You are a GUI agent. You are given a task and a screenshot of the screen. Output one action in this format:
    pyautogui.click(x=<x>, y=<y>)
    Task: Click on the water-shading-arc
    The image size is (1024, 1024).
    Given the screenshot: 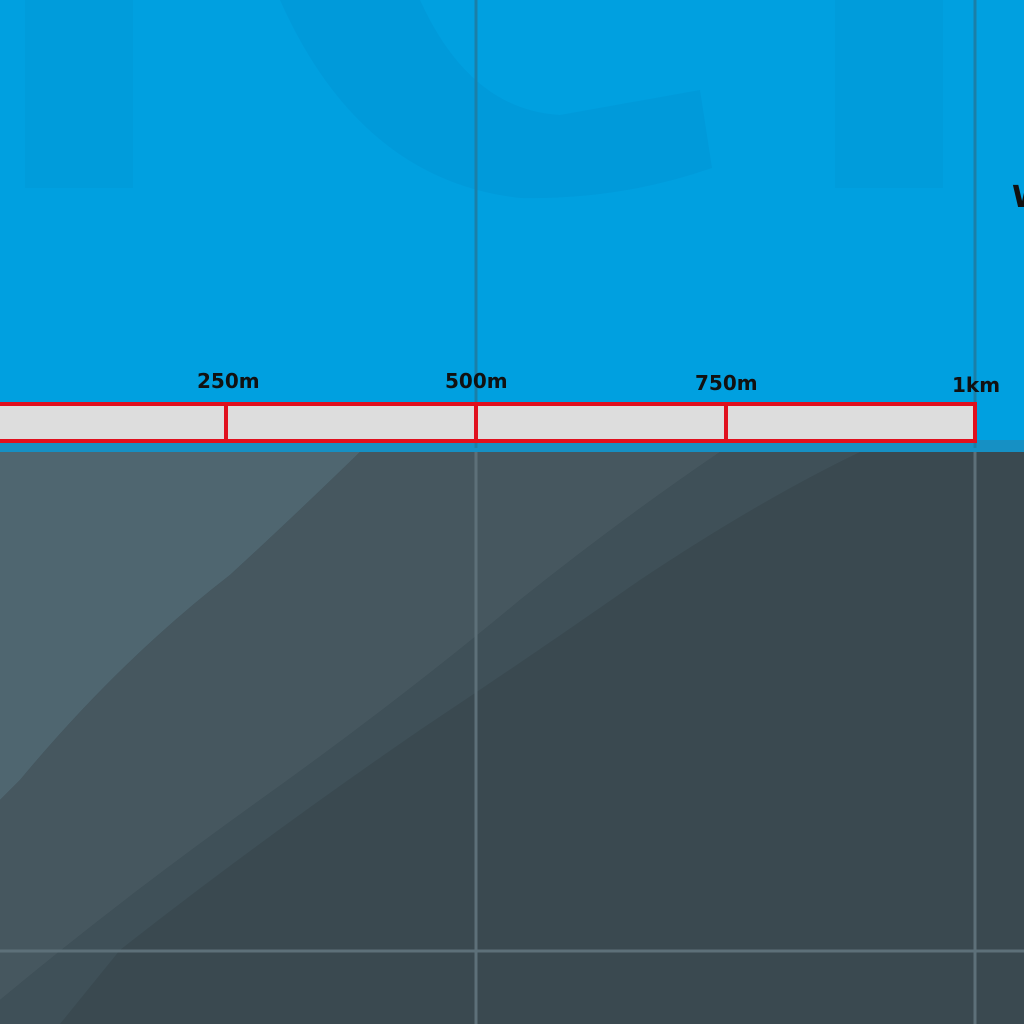 What is the action you would take?
    pyautogui.click(x=496, y=99)
    